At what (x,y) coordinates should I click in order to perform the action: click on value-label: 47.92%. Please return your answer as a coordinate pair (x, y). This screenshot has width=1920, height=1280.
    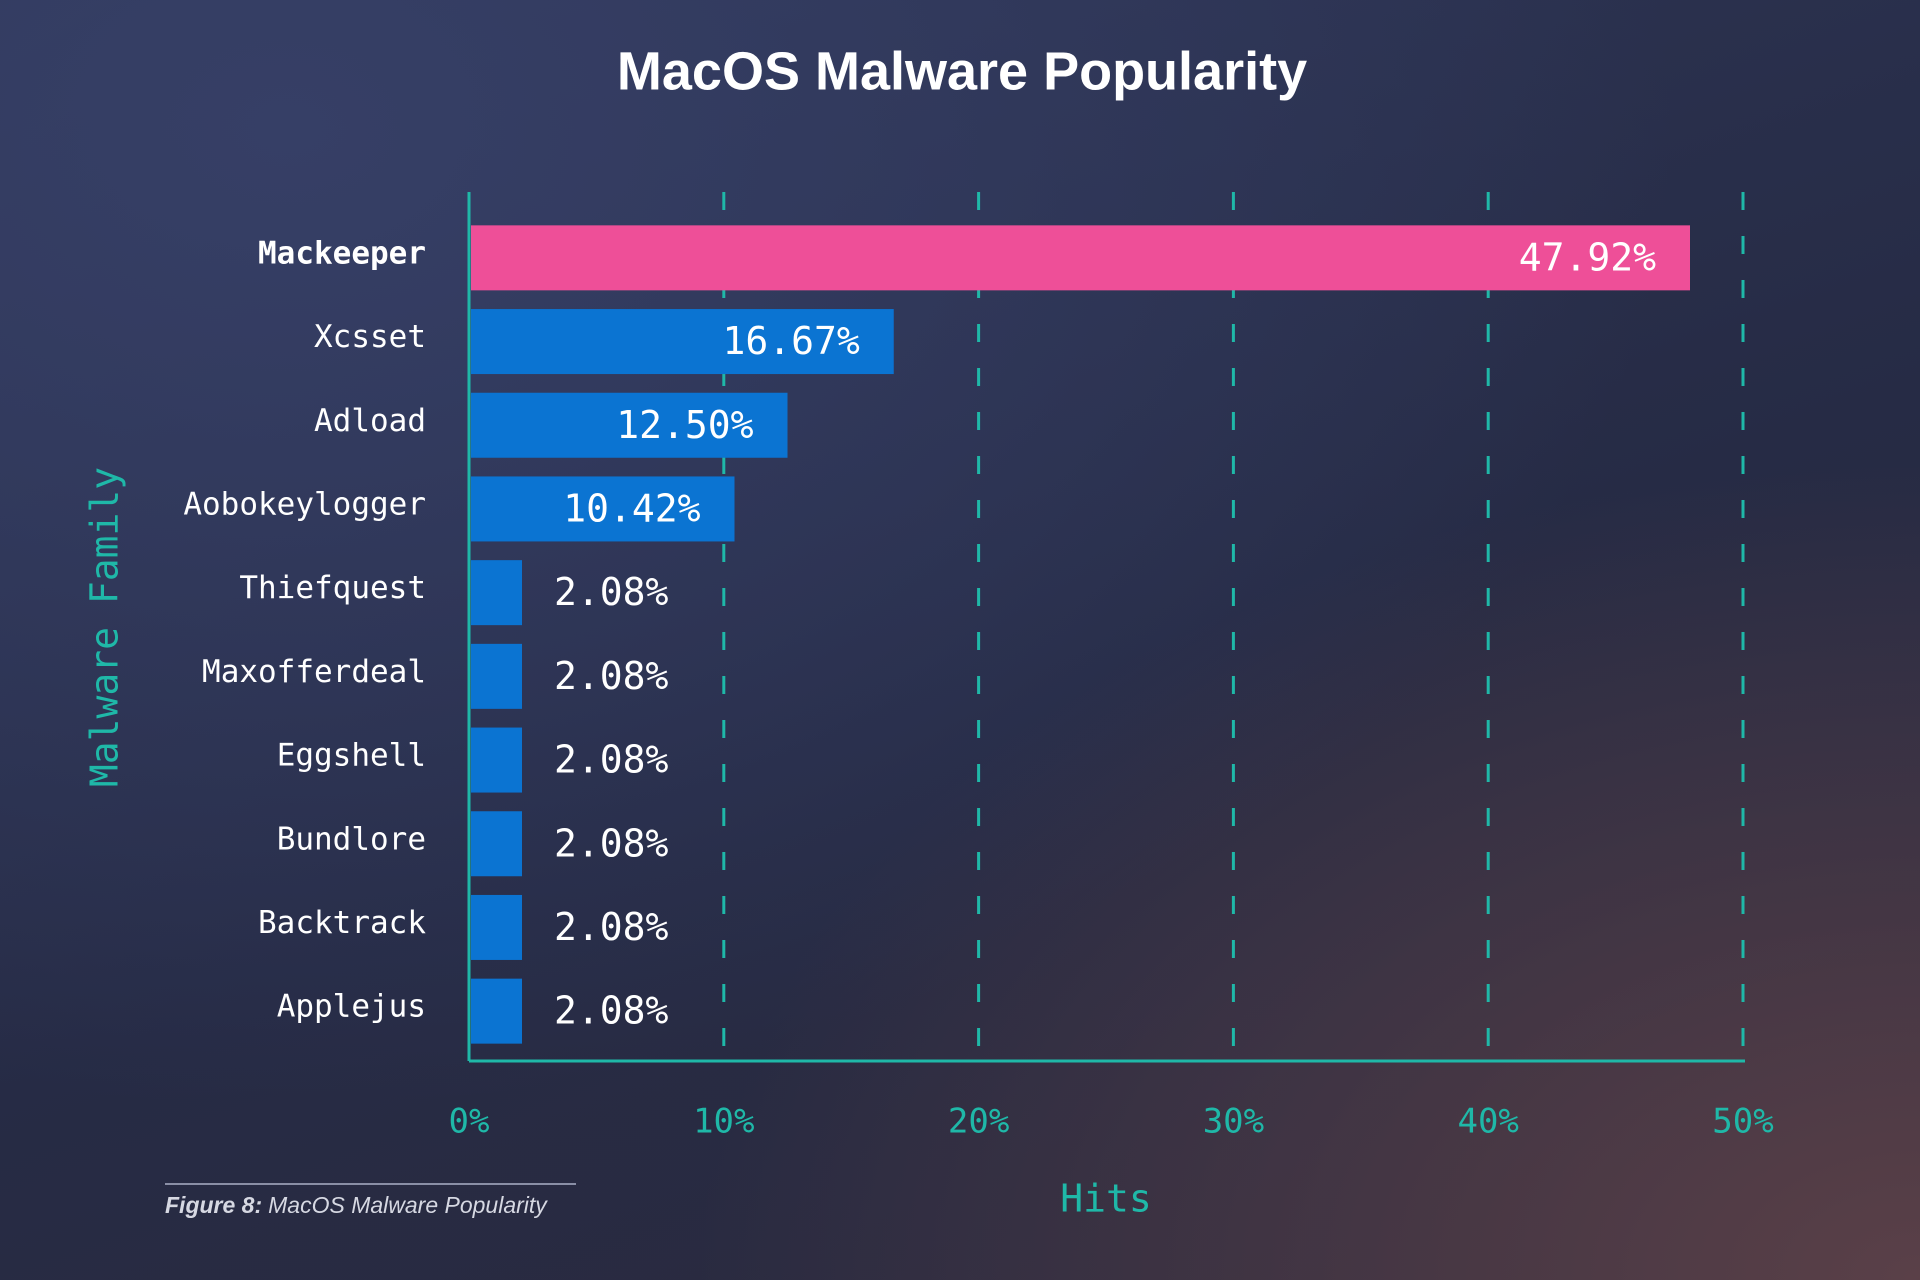
    Looking at the image, I should click on (1587, 257).